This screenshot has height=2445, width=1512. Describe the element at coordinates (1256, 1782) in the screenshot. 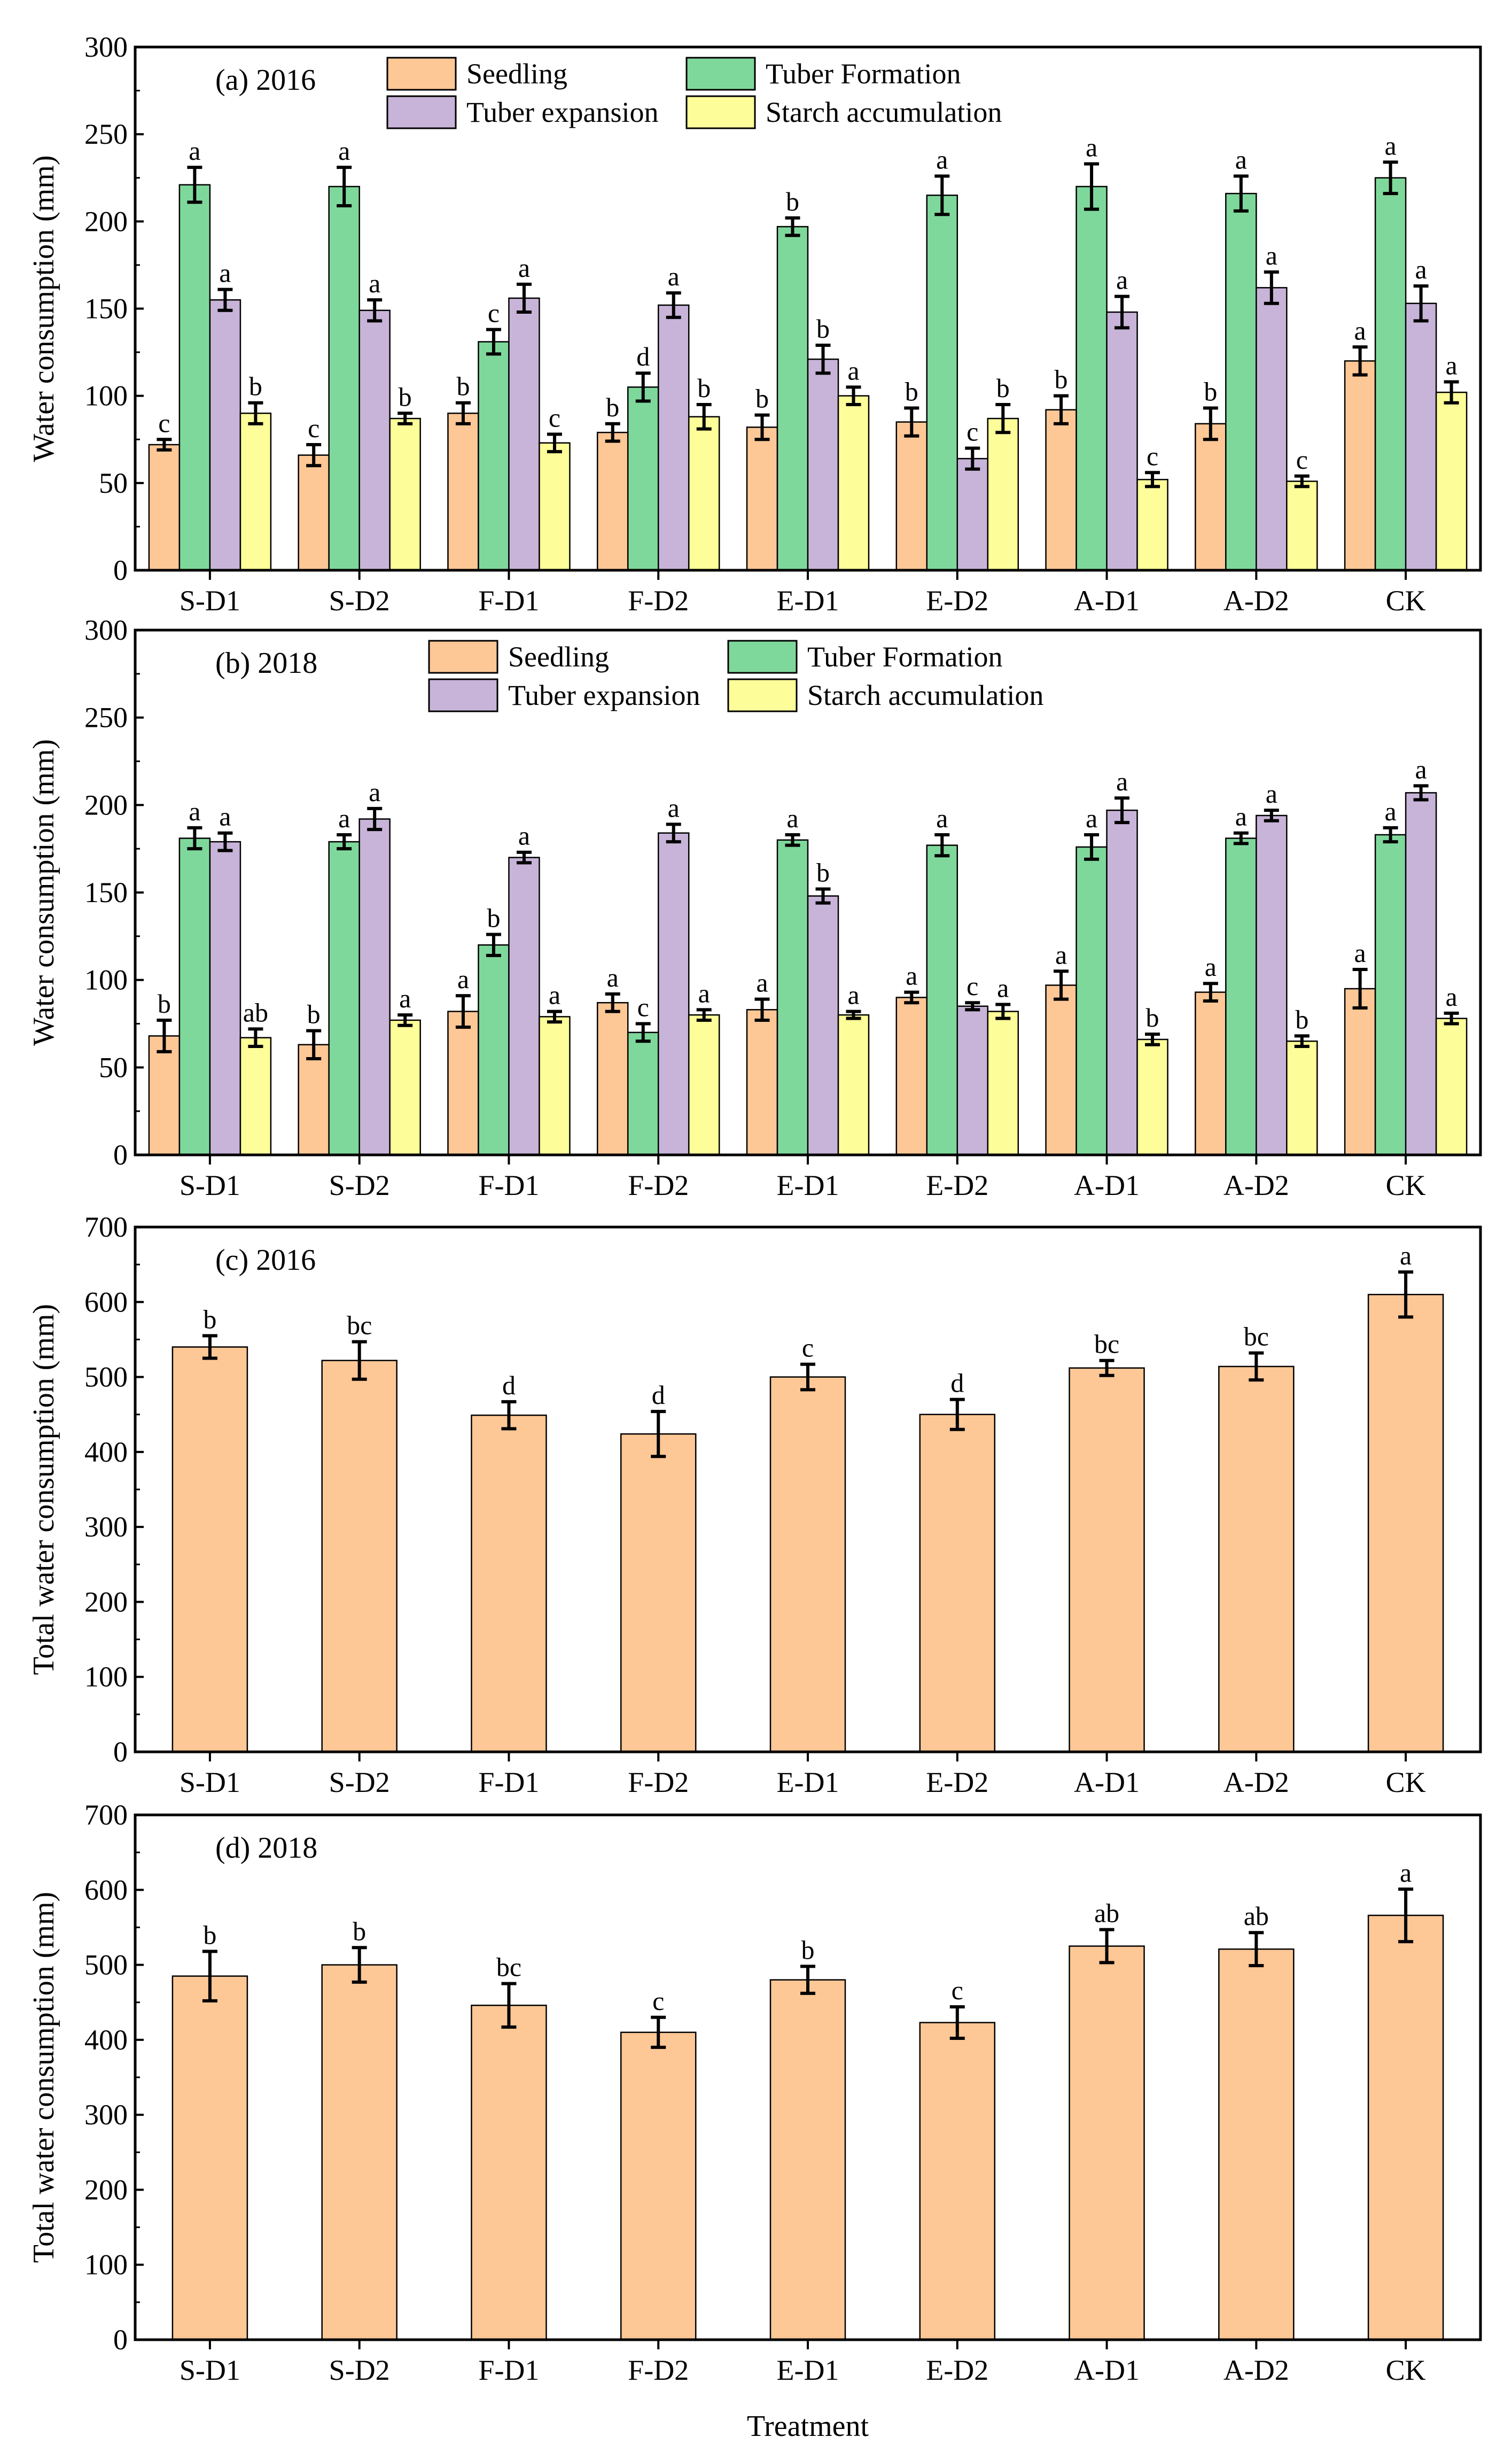

I see `x-tick-label: A-D2` at that location.